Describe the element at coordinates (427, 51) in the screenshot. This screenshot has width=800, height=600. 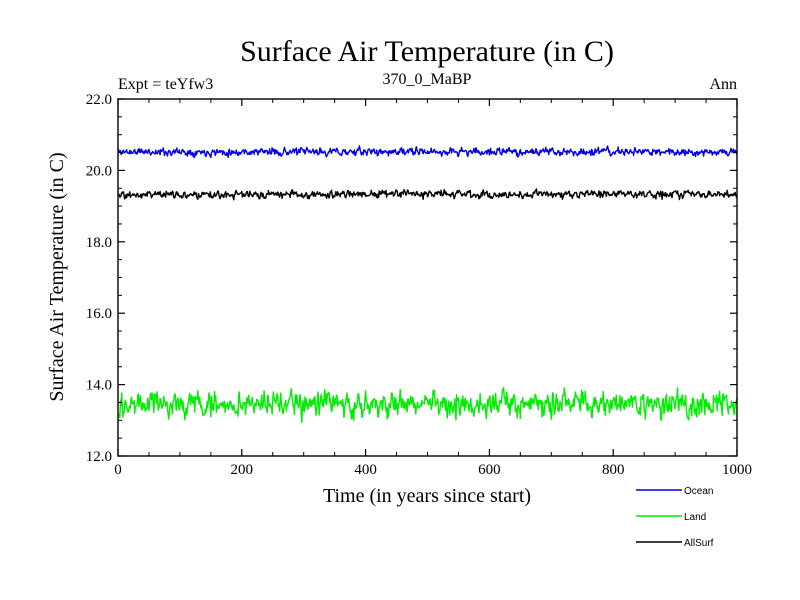
I see `chart-title: Surface Air Temperature (in C)` at that location.